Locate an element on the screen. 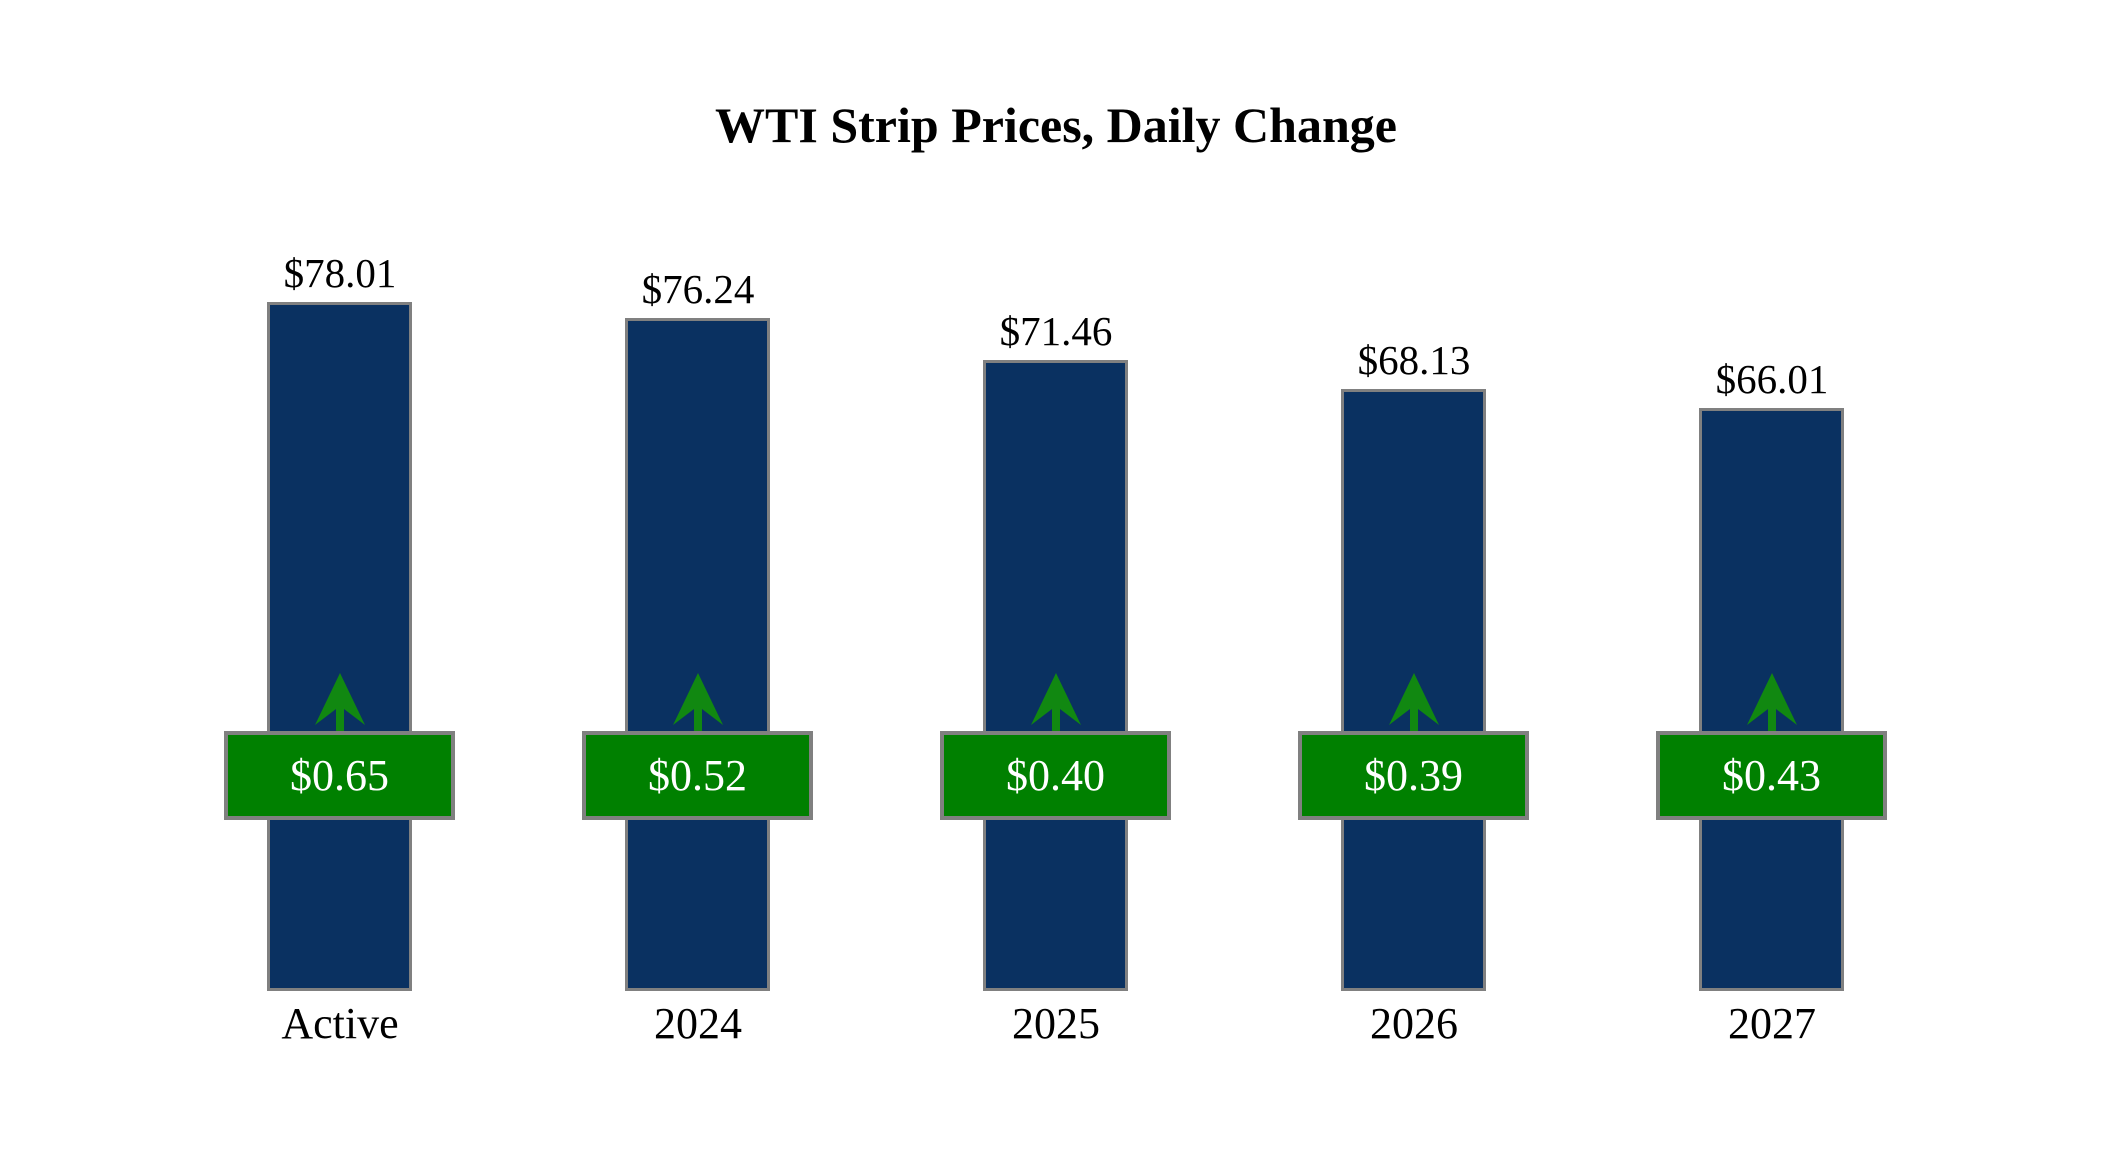 Image resolution: width=2112 pixels, height=1152 pixels. daily-change-value: $0.39 is located at coordinates (1413, 775).